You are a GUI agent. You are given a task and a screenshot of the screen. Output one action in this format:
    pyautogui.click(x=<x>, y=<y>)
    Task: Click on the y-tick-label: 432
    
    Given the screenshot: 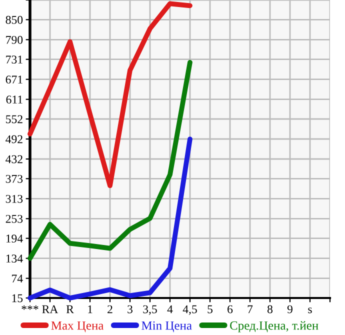 What is the action you would take?
    pyautogui.click(x=14, y=159)
    